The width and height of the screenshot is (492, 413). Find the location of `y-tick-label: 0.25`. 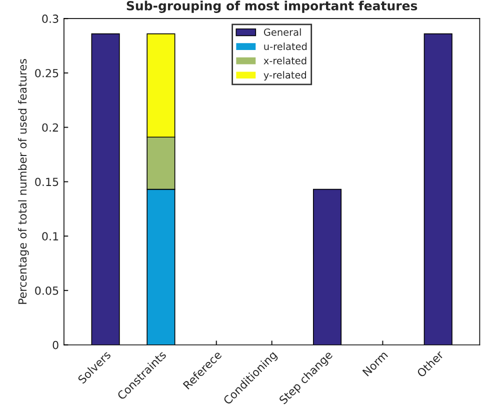

y-tick-label: 0.25 is located at coordinates (46, 73).